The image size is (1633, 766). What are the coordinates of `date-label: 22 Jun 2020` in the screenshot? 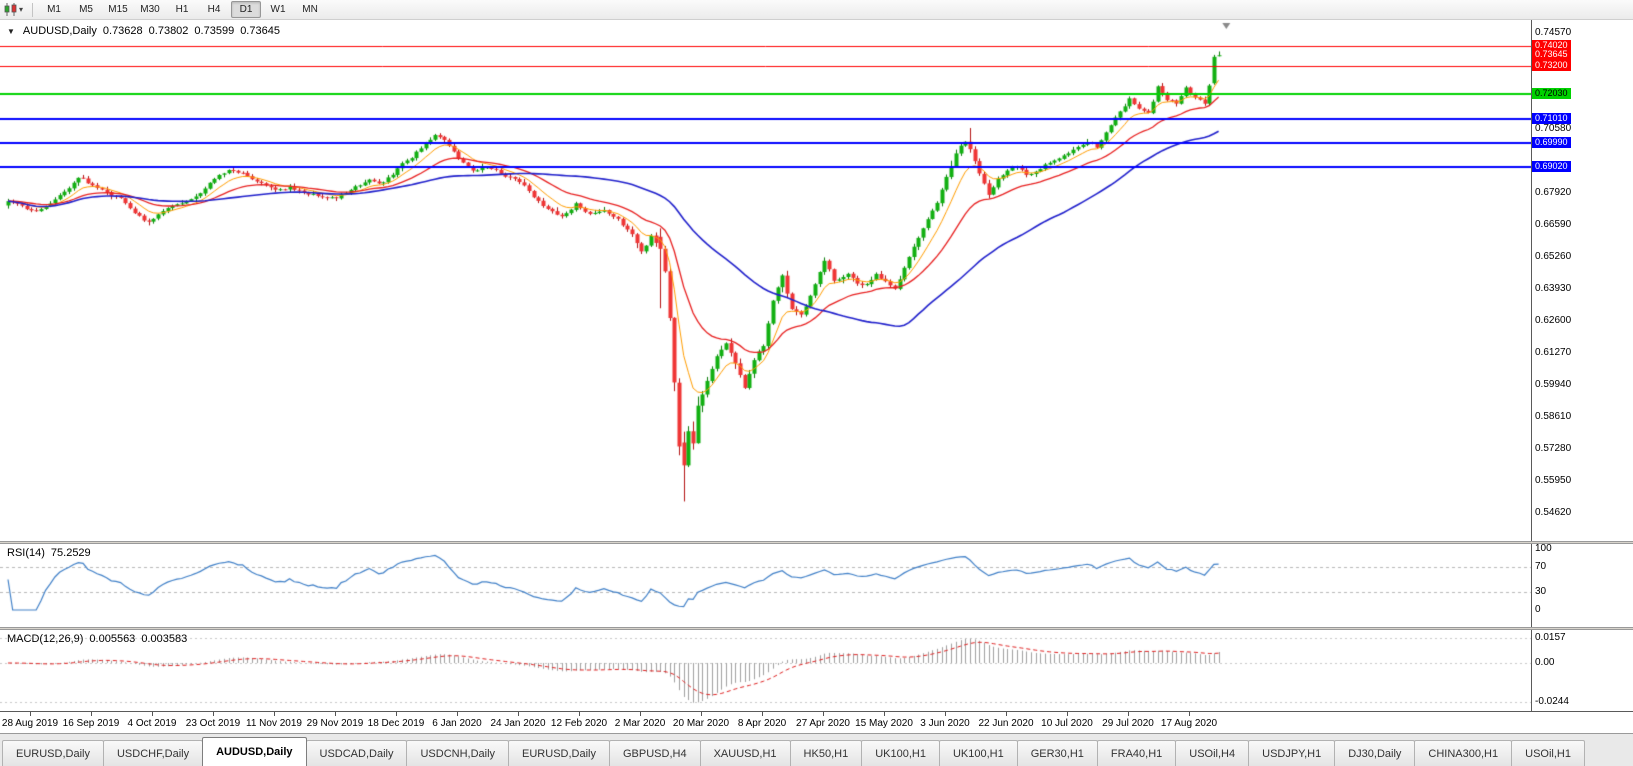 It's located at (1006, 723).